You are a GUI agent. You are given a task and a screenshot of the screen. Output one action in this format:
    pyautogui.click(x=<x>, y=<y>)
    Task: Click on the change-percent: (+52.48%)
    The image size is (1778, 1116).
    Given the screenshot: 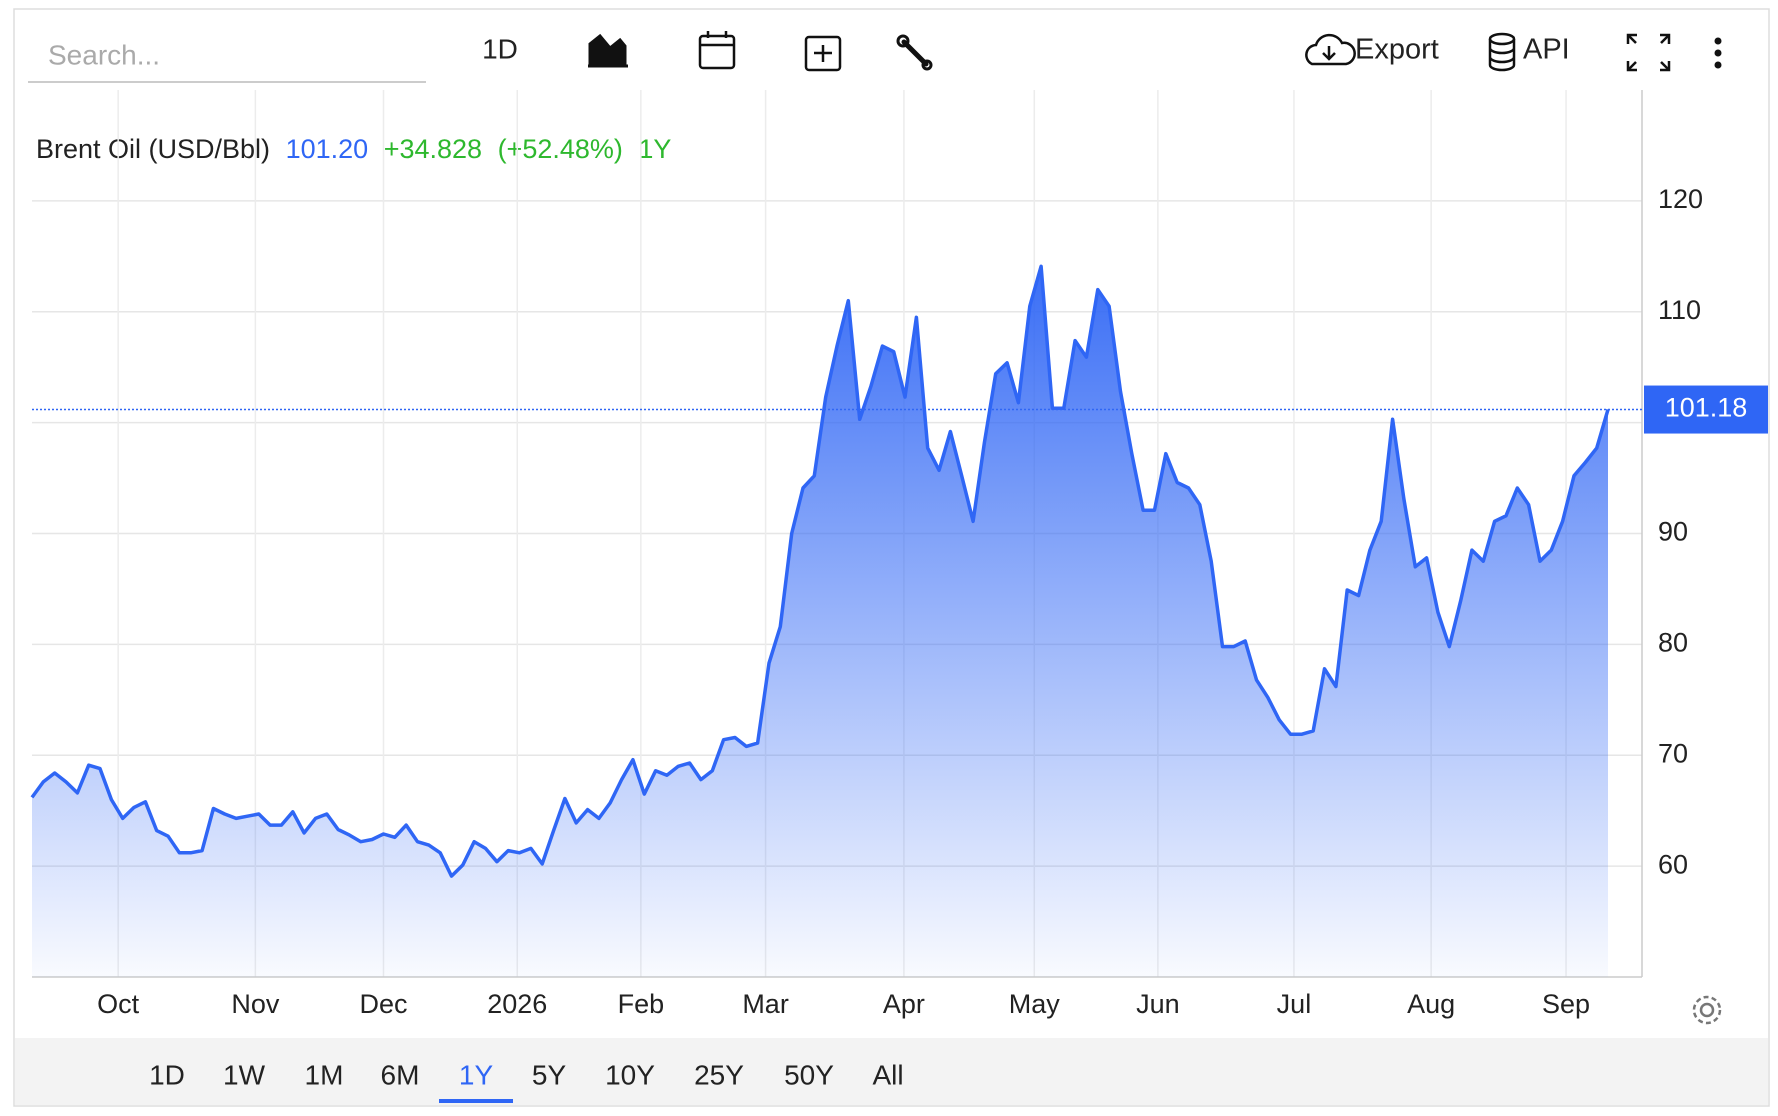 What is the action you would take?
    pyautogui.click(x=560, y=149)
    